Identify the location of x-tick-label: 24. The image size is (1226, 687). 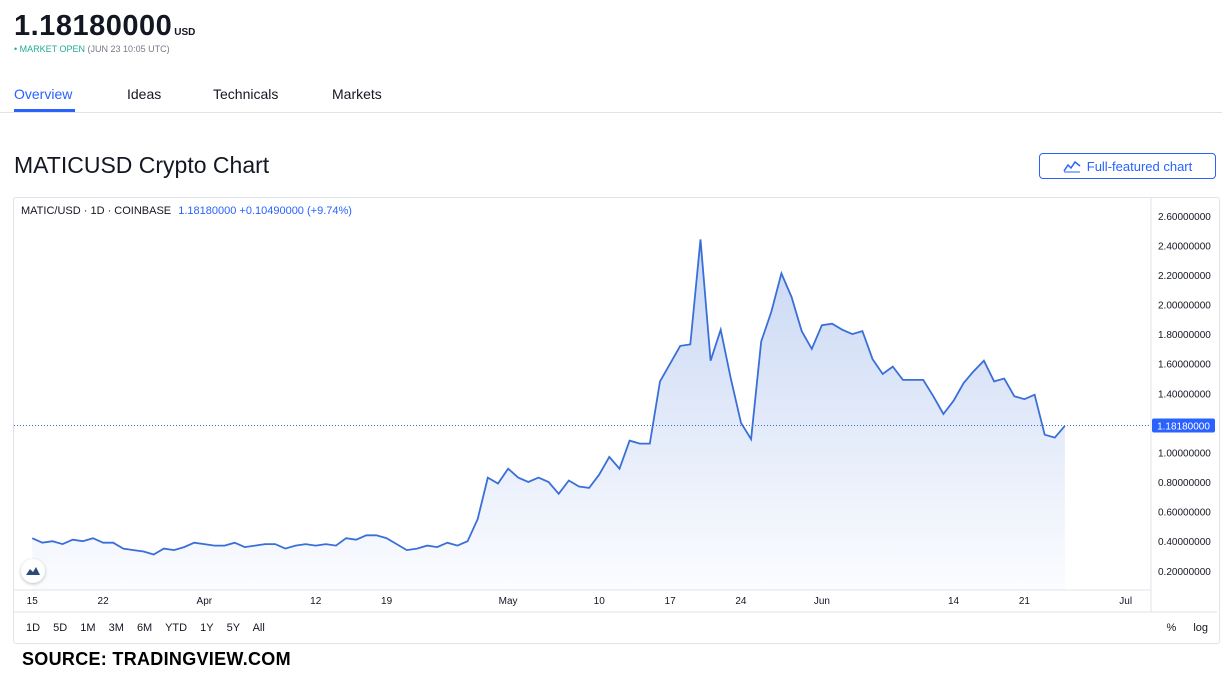
(741, 601).